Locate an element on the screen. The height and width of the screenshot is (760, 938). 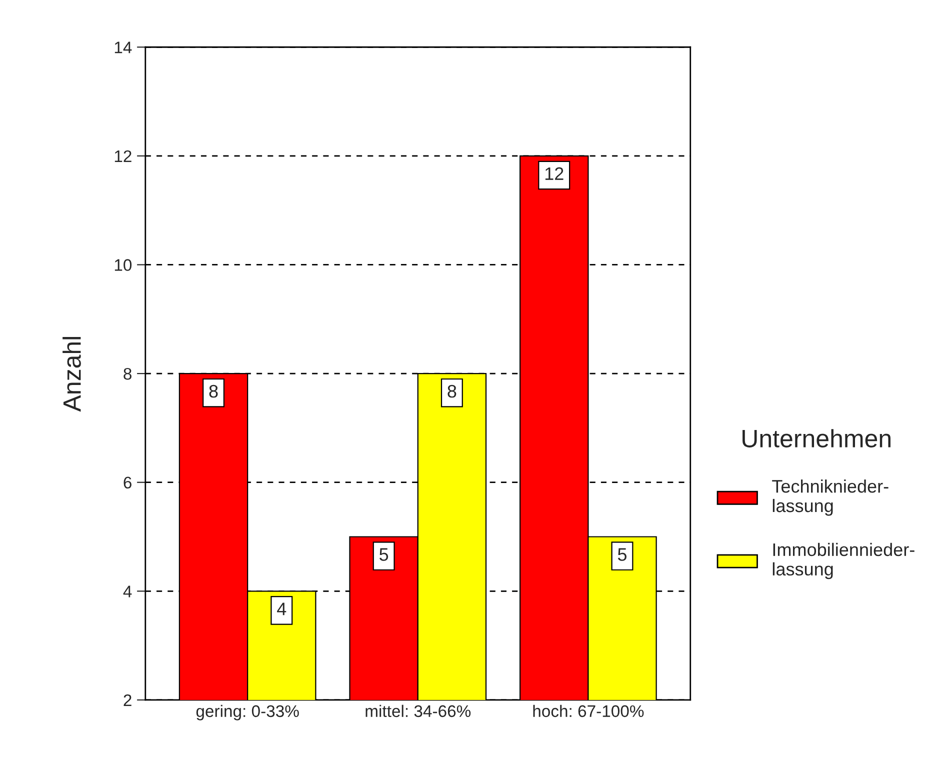
y-tick-label: 4 is located at coordinates (127, 592).